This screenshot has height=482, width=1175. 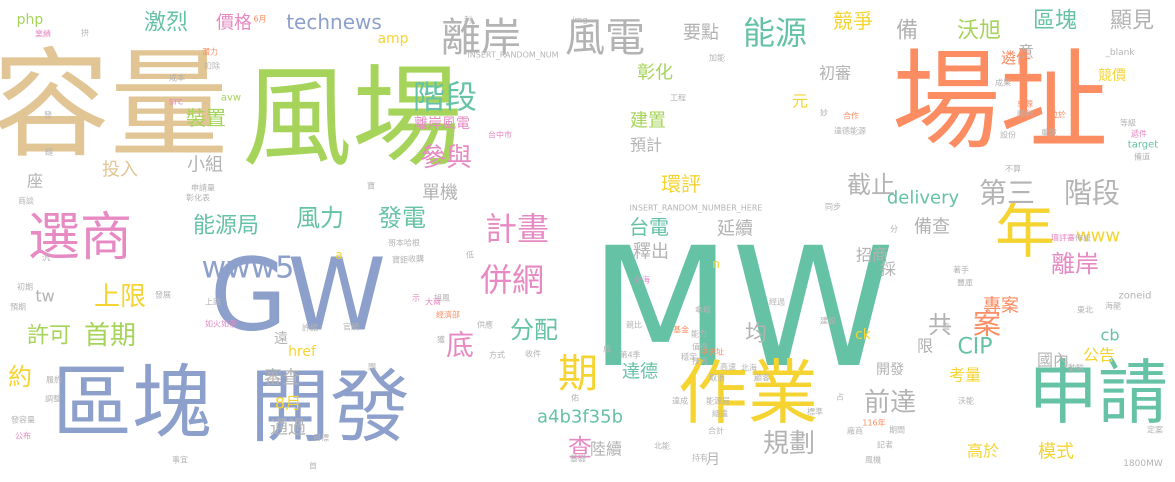 What do you see at coordinates (18, 307) in the screenshot?
I see `word-159: 預期` at bounding box center [18, 307].